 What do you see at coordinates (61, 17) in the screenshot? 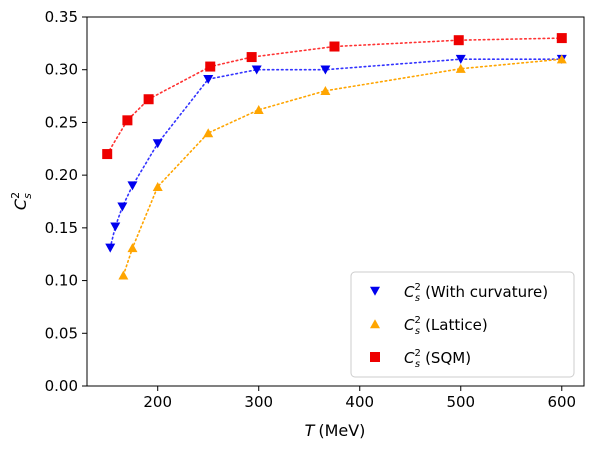
I see `y-tick-label: 0.35` at bounding box center [61, 17].